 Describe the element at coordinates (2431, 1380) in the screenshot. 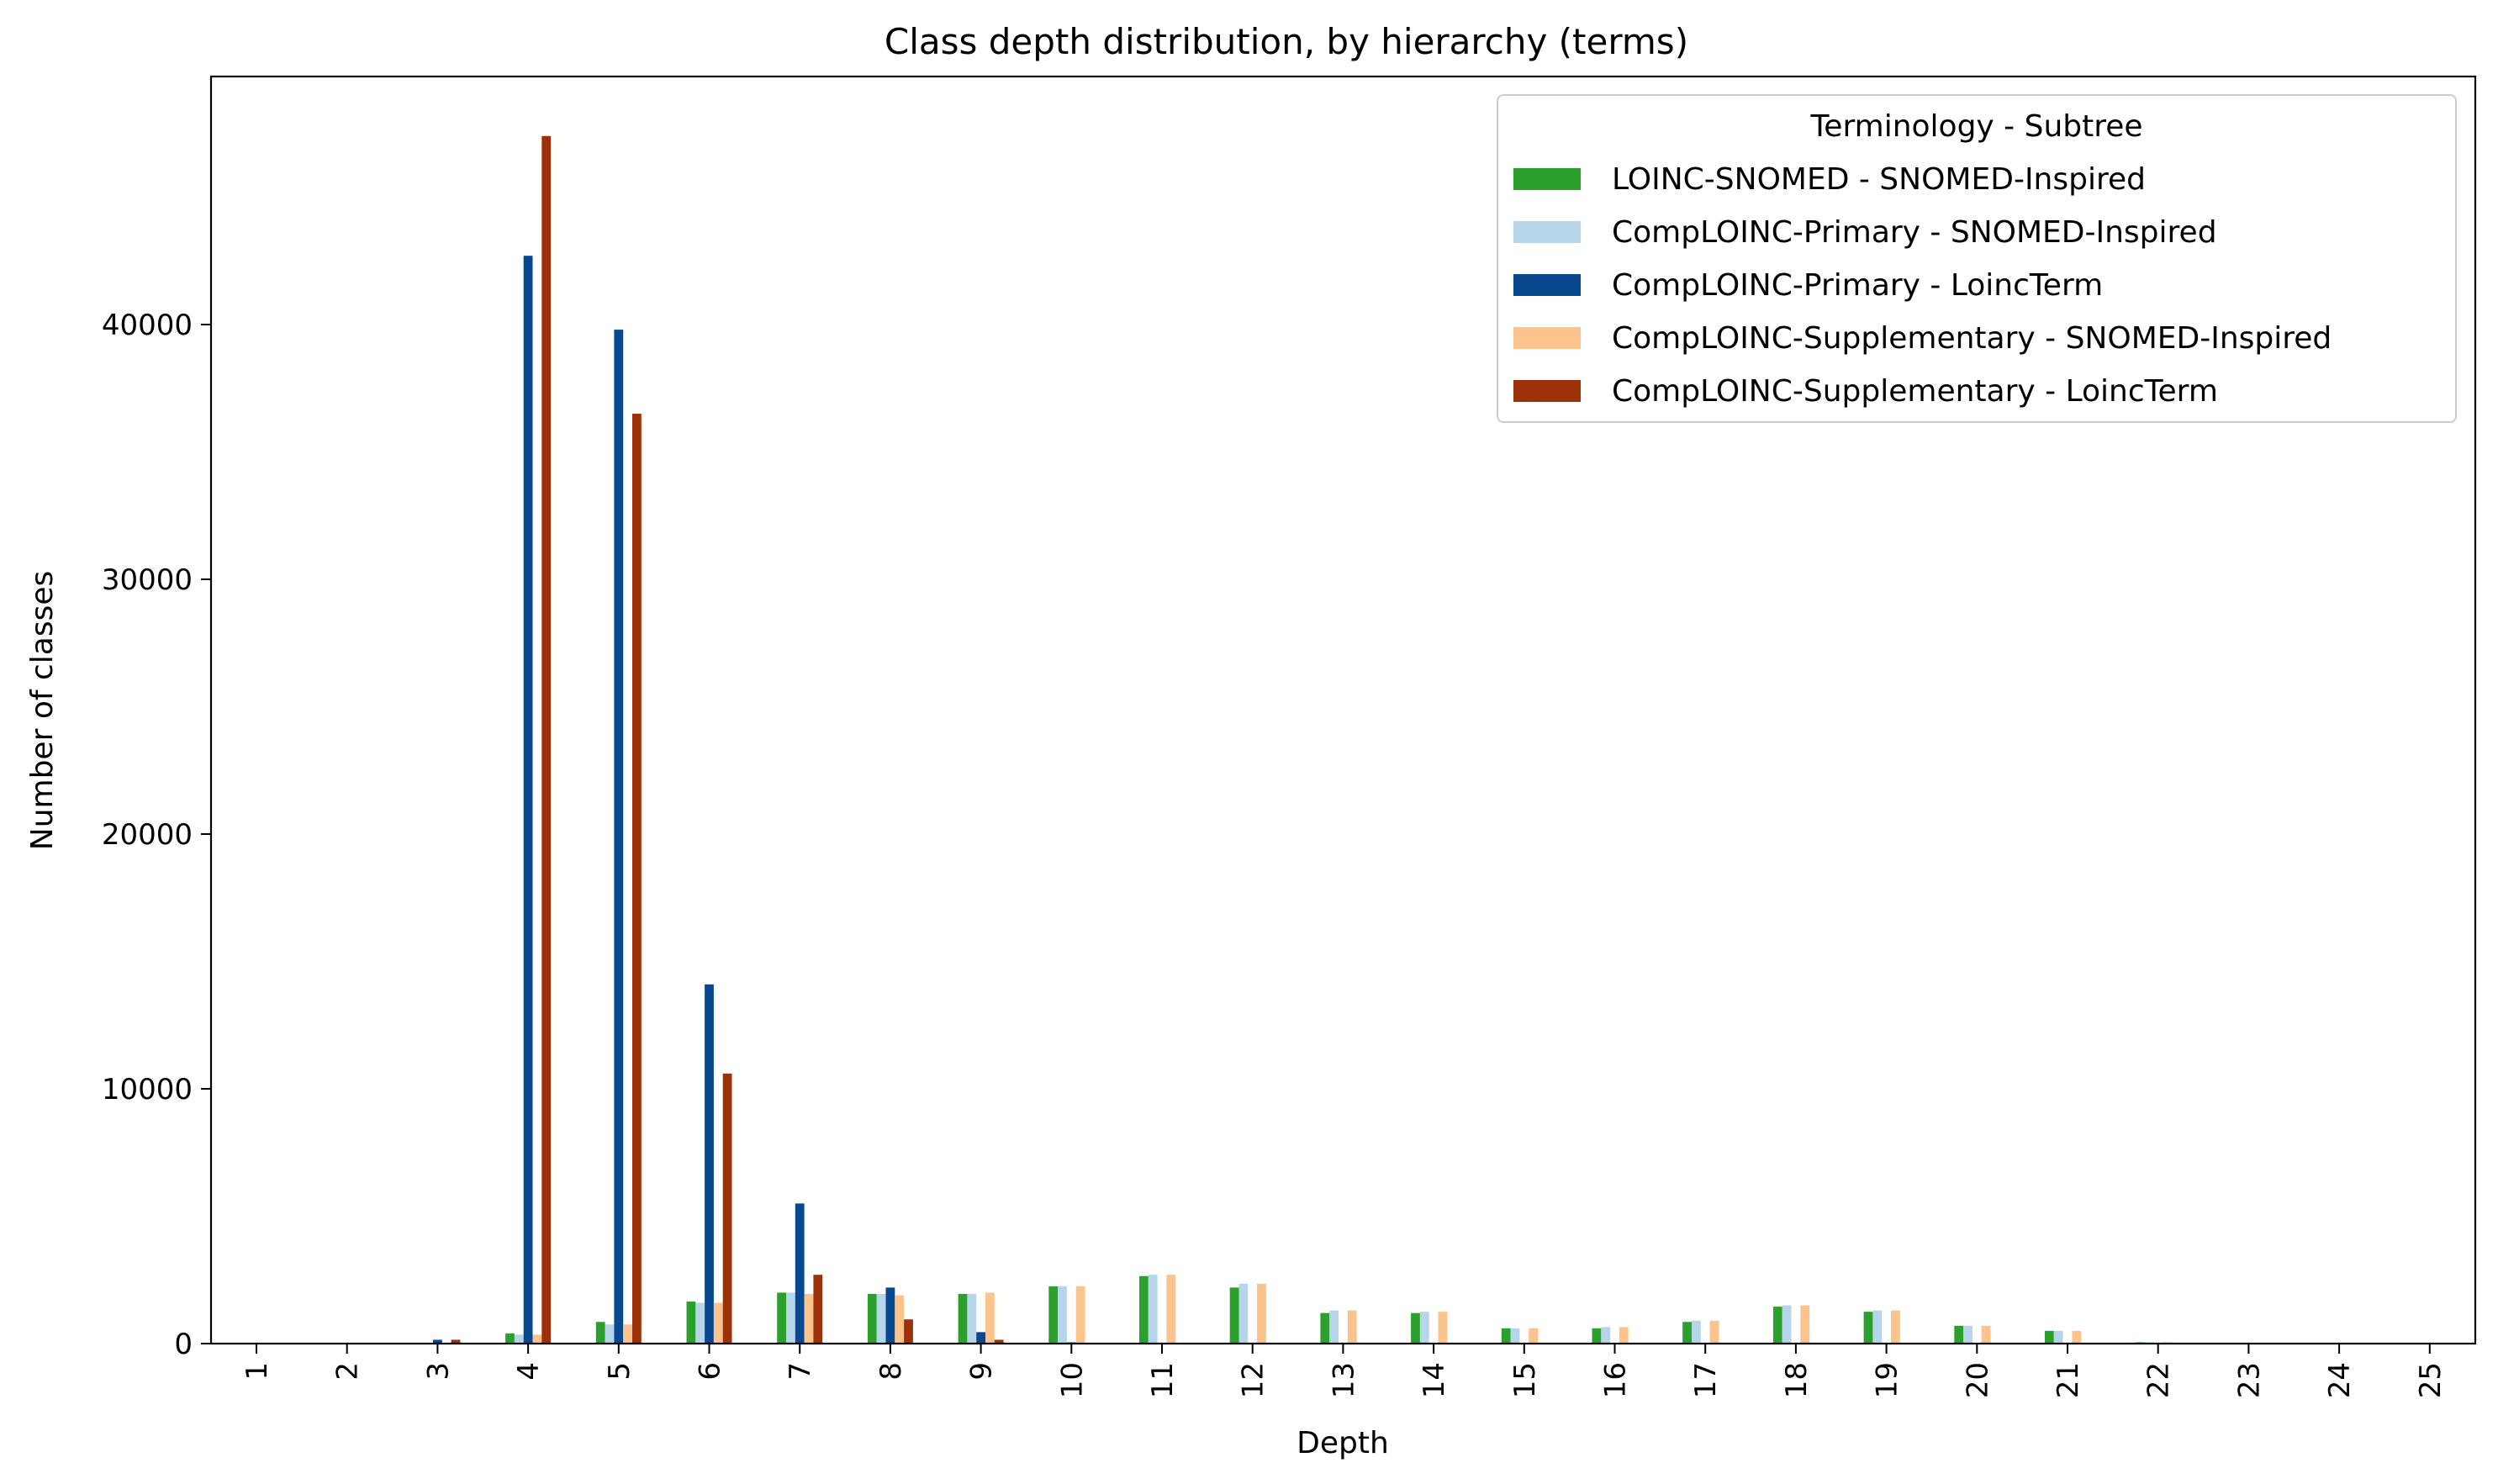

I see `x-tick-label: 25` at that location.